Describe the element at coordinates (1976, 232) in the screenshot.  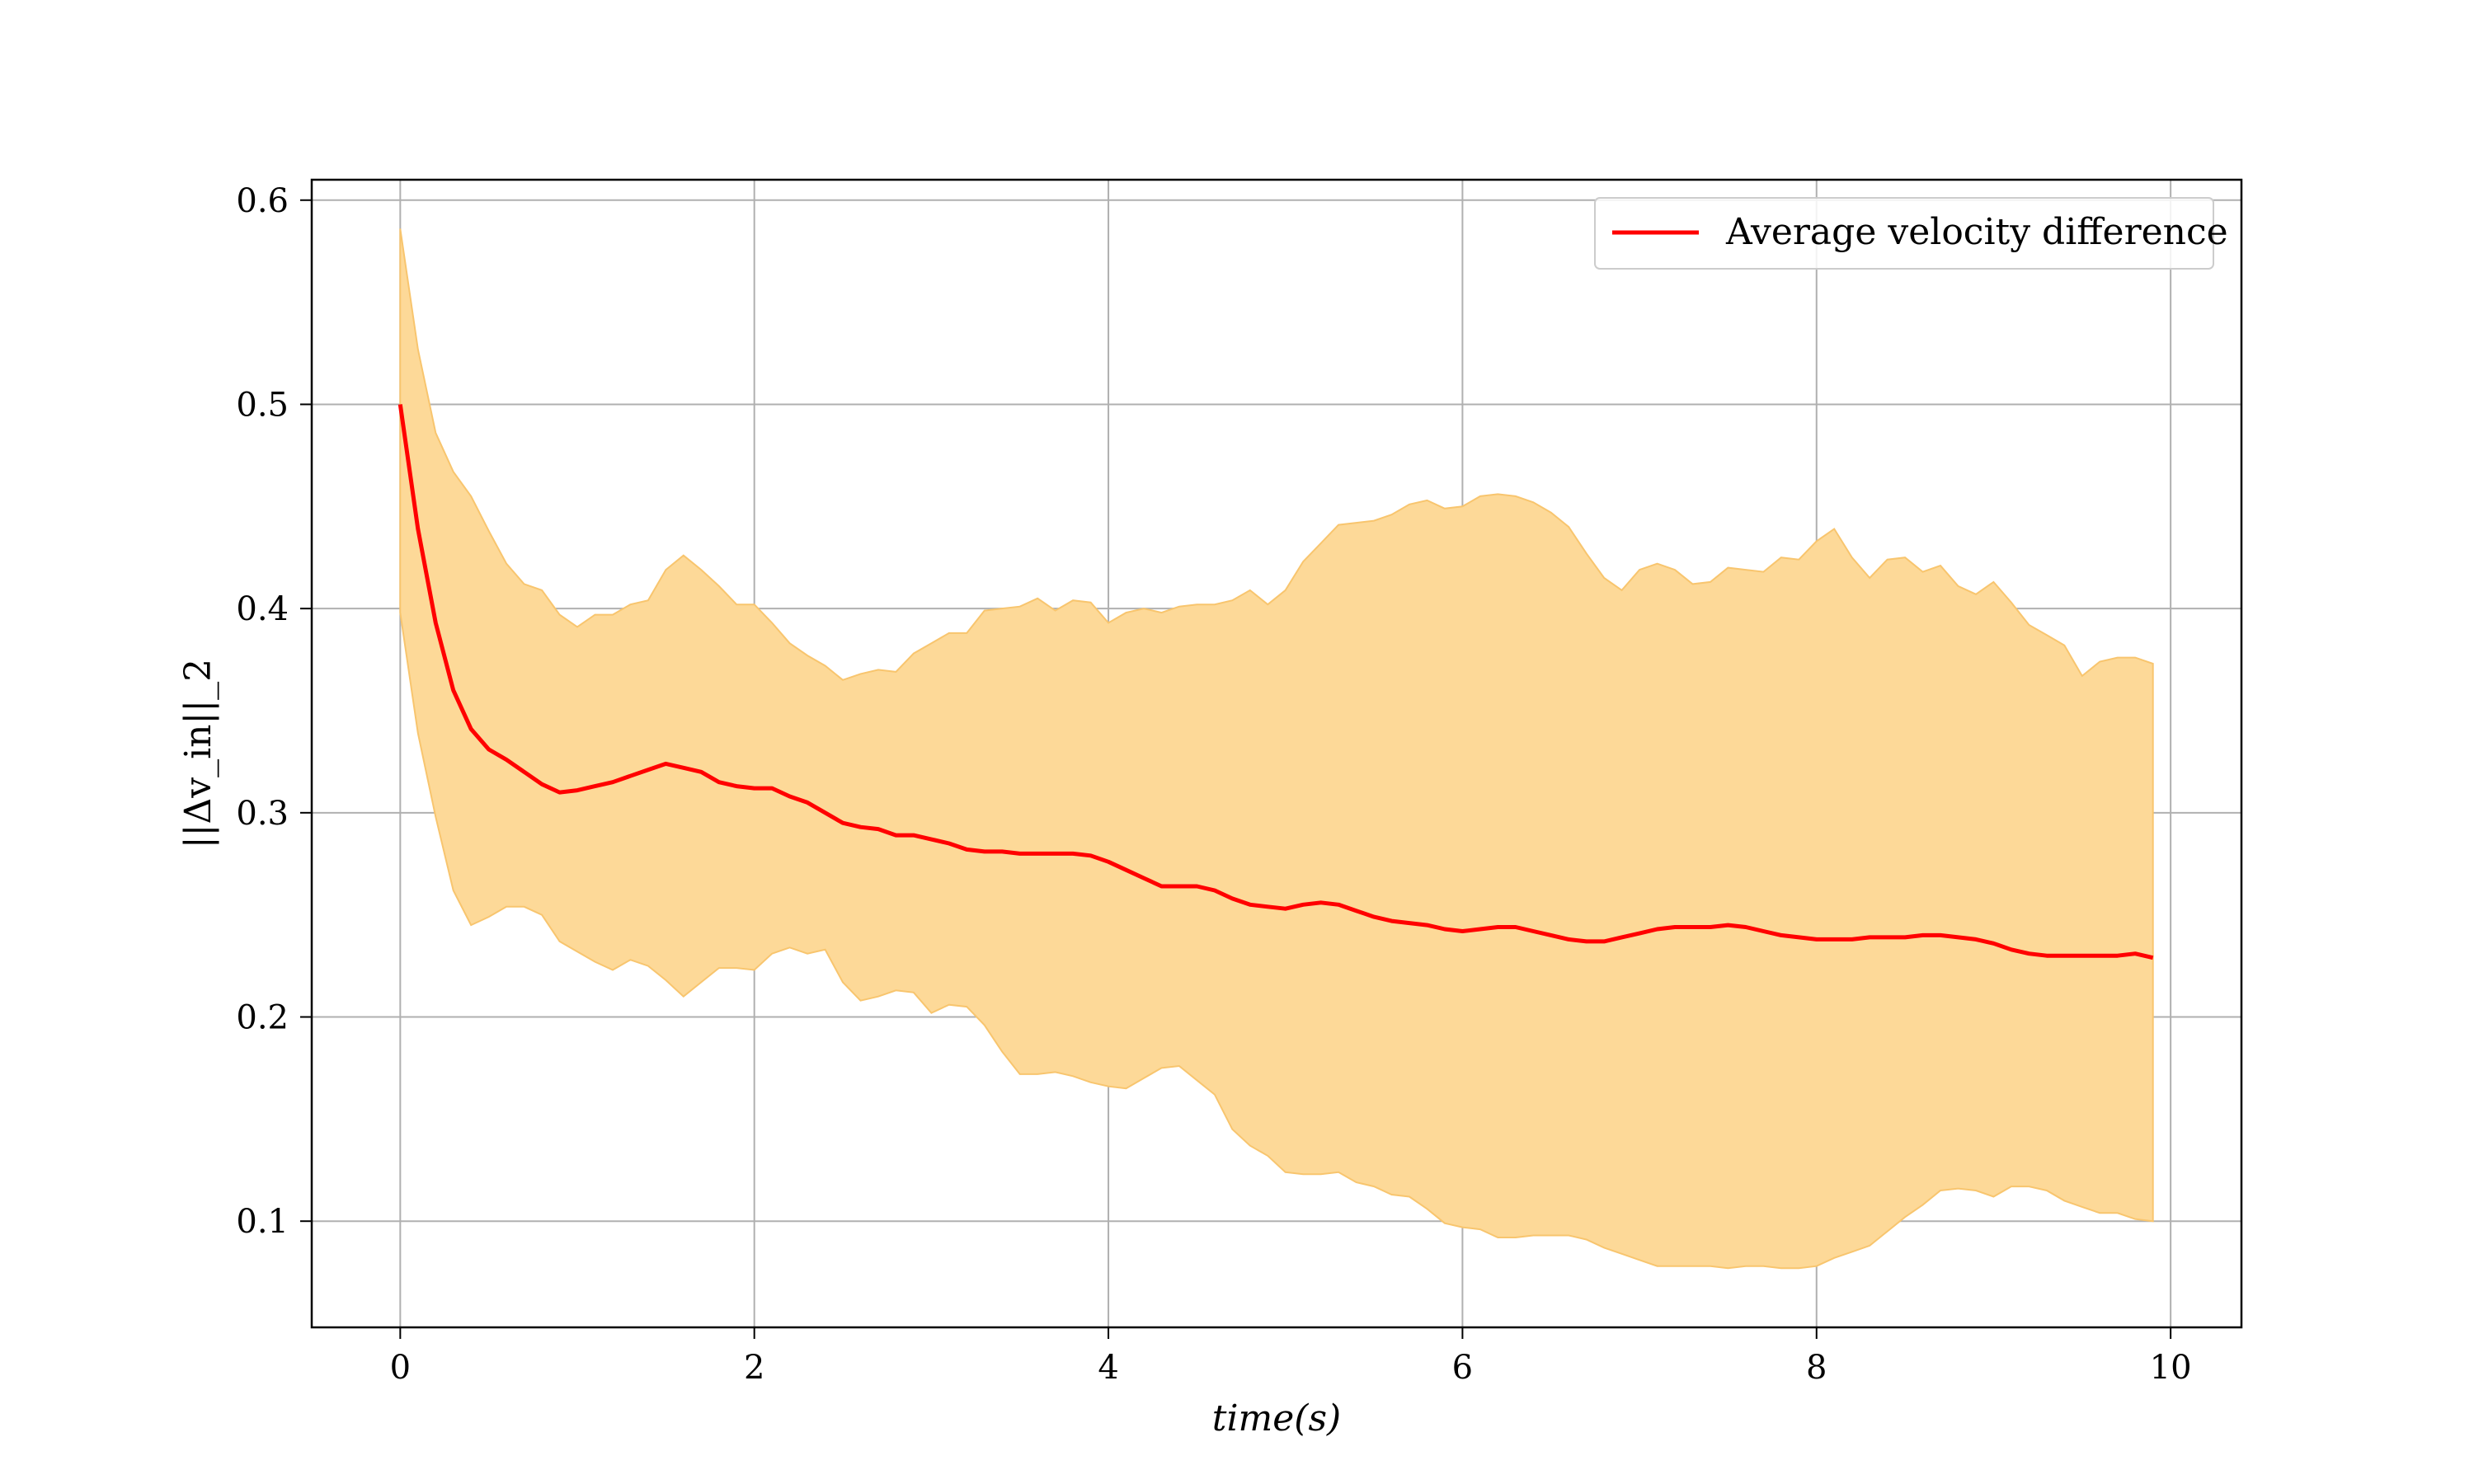
I see `legend-entry-average-velocity-difference: Average velocity difference` at that location.